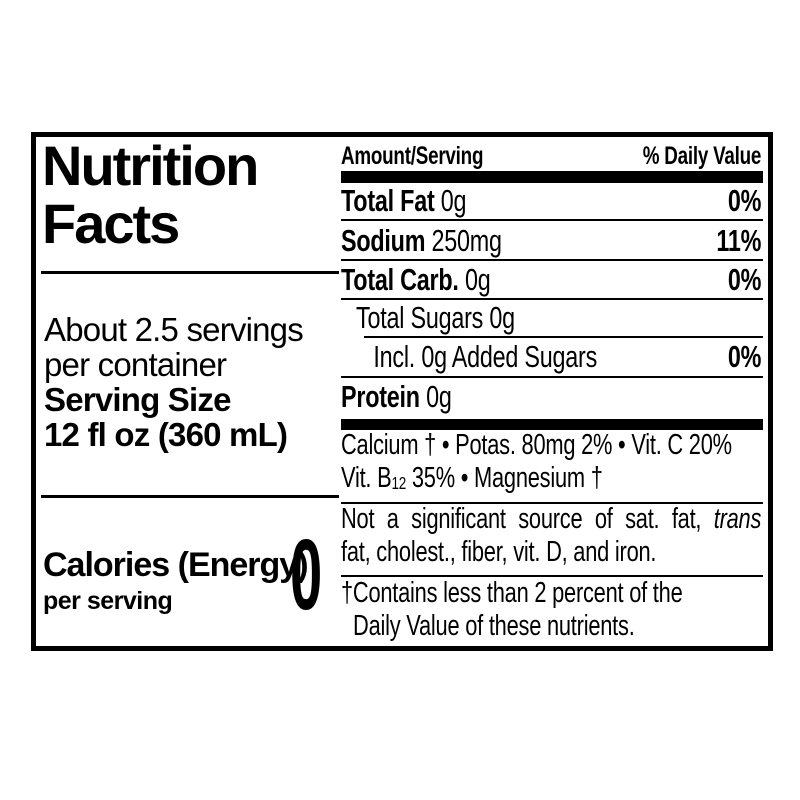 The image size is (800, 800). Describe the element at coordinates (150, 165) in the screenshot. I see `label-title-line1: Nutrition` at that location.